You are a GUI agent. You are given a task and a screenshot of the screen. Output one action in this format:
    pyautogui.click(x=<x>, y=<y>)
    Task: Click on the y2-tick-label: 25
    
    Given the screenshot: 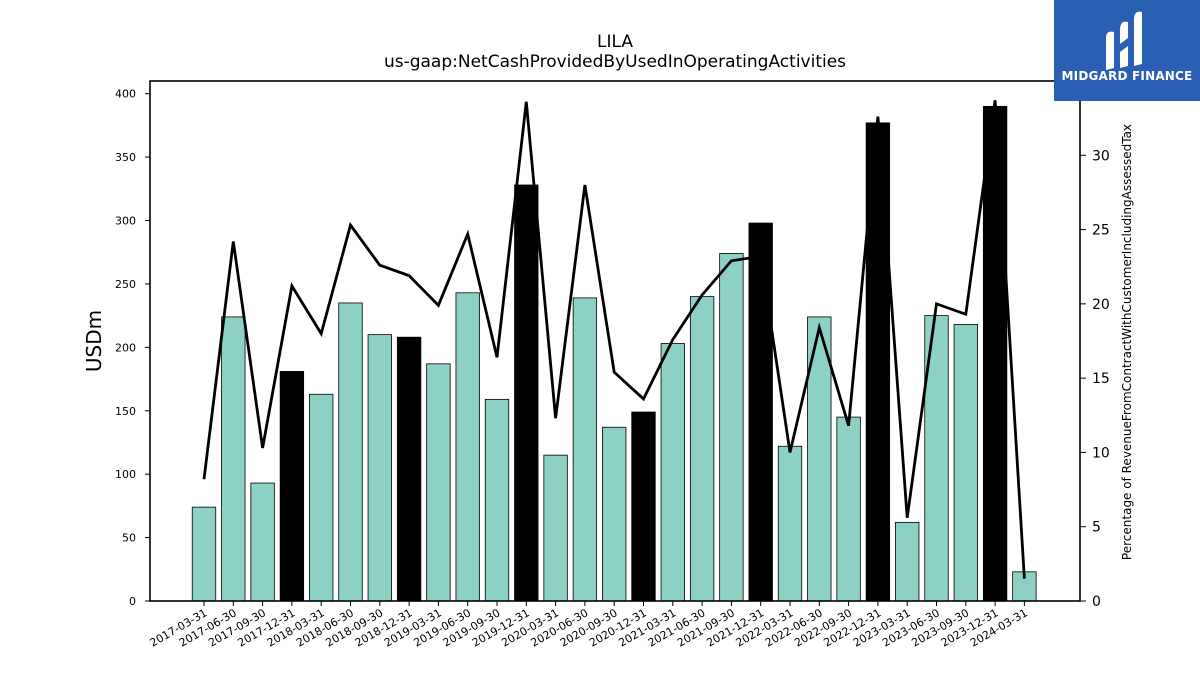 What is the action you would take?
    pyautogui.click(x=1101, y=231)
    